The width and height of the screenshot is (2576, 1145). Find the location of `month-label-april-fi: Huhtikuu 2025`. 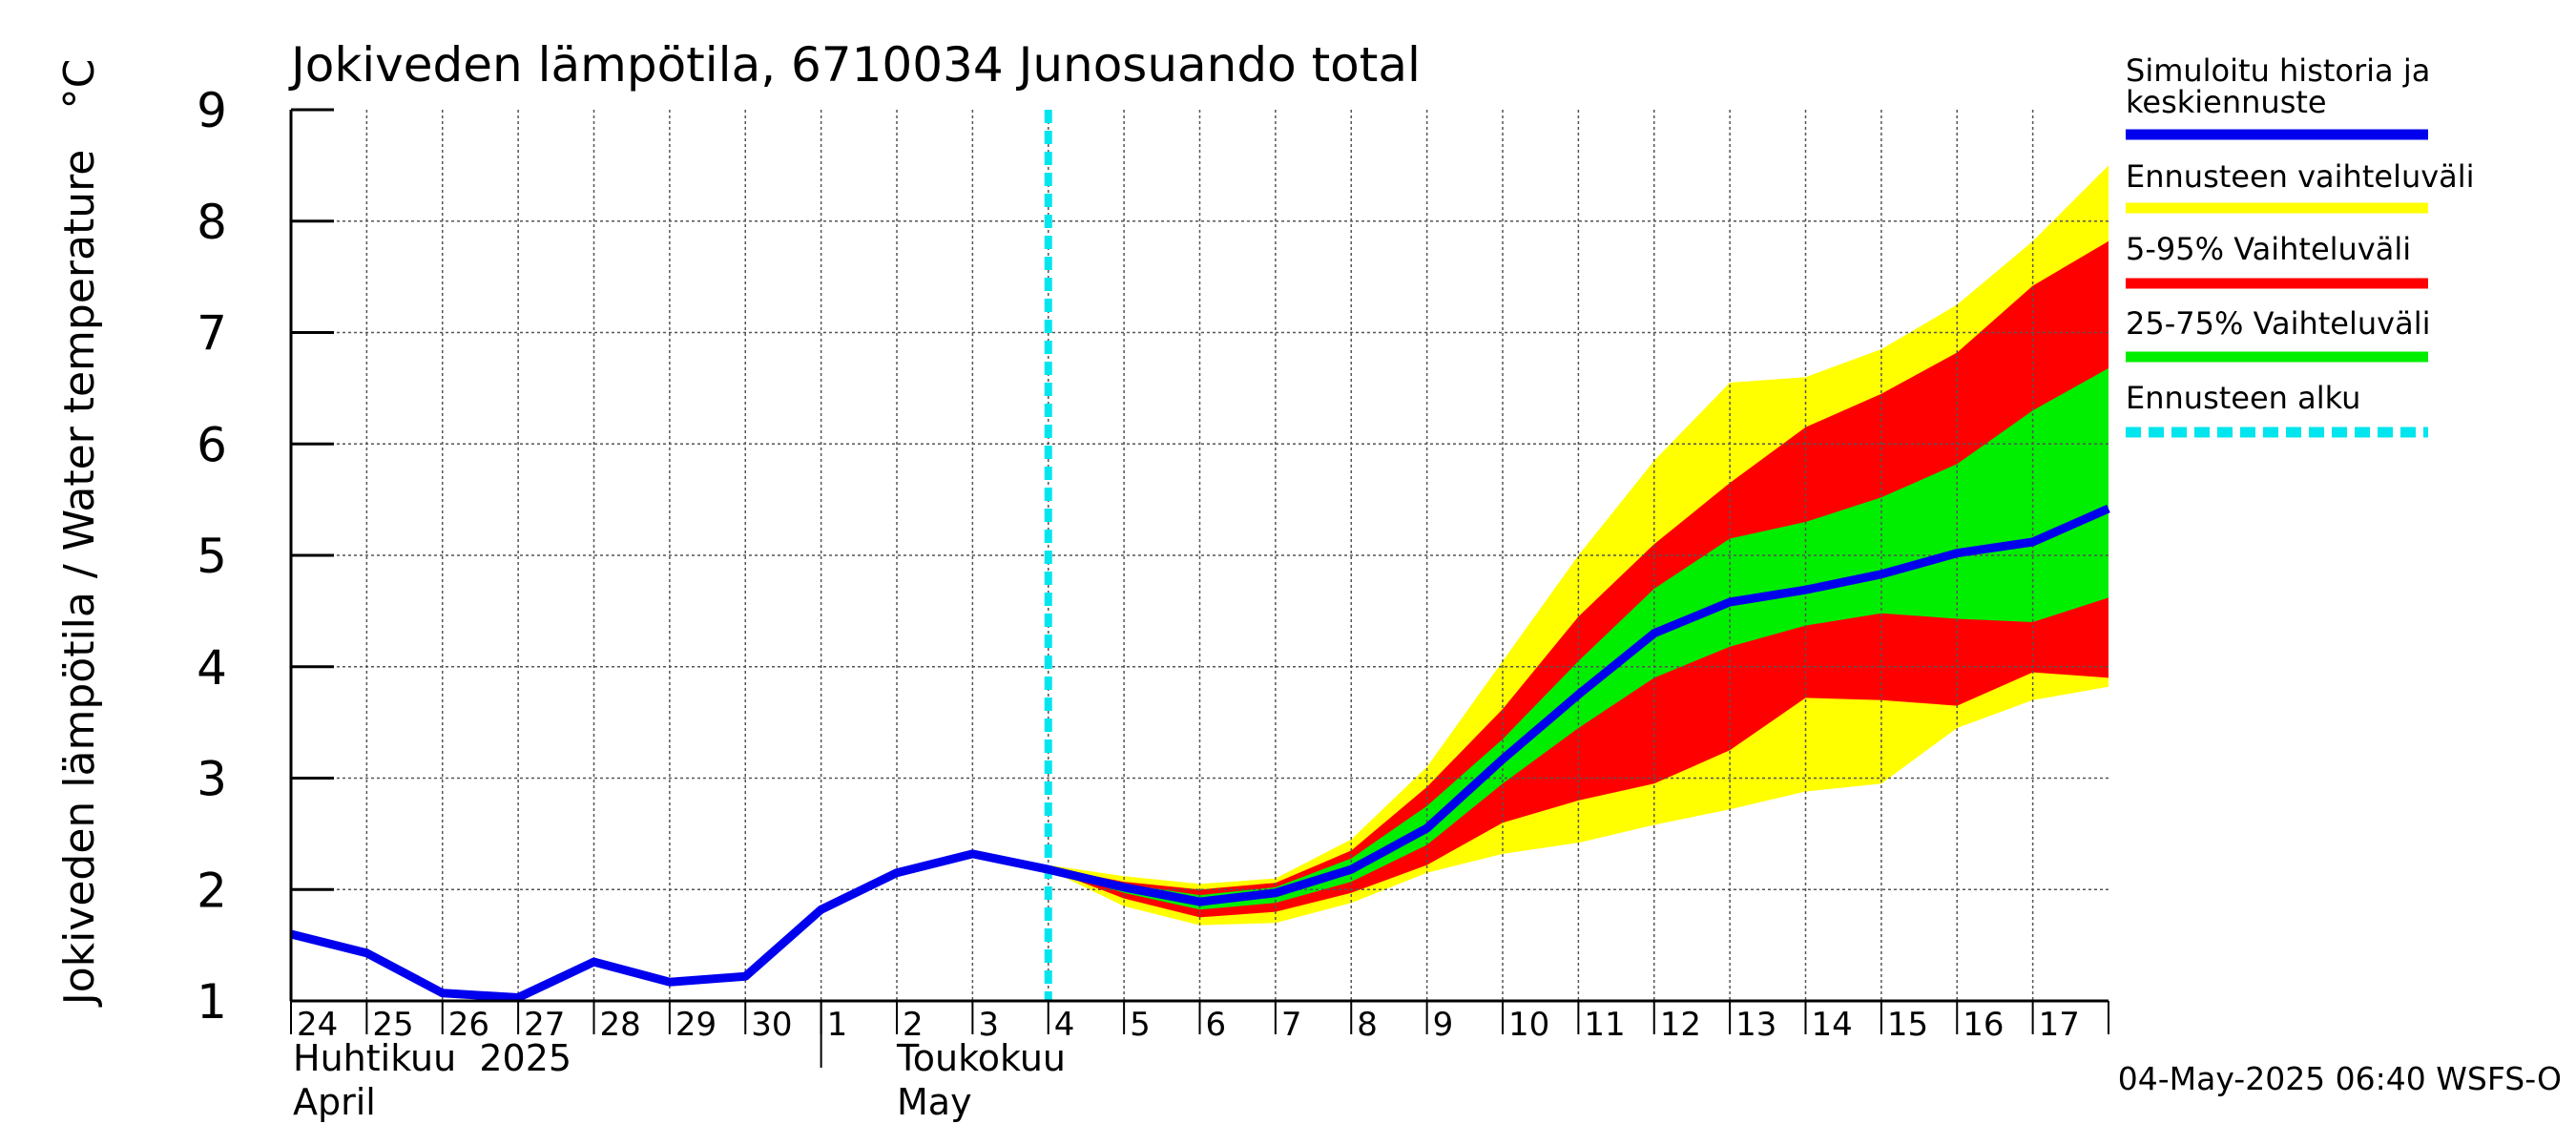

month-label-april-fi: Huhtikuu 2025 is located at coordinates (432, 1058).